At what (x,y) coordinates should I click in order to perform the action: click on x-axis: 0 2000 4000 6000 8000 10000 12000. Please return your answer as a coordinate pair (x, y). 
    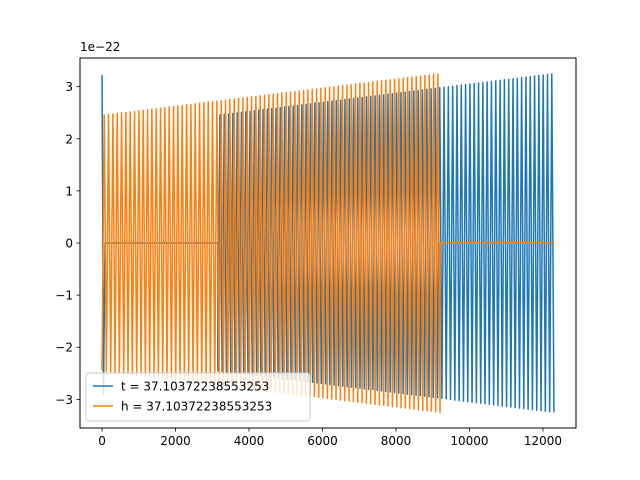
    Looking at the image, I should click on (330, 438).